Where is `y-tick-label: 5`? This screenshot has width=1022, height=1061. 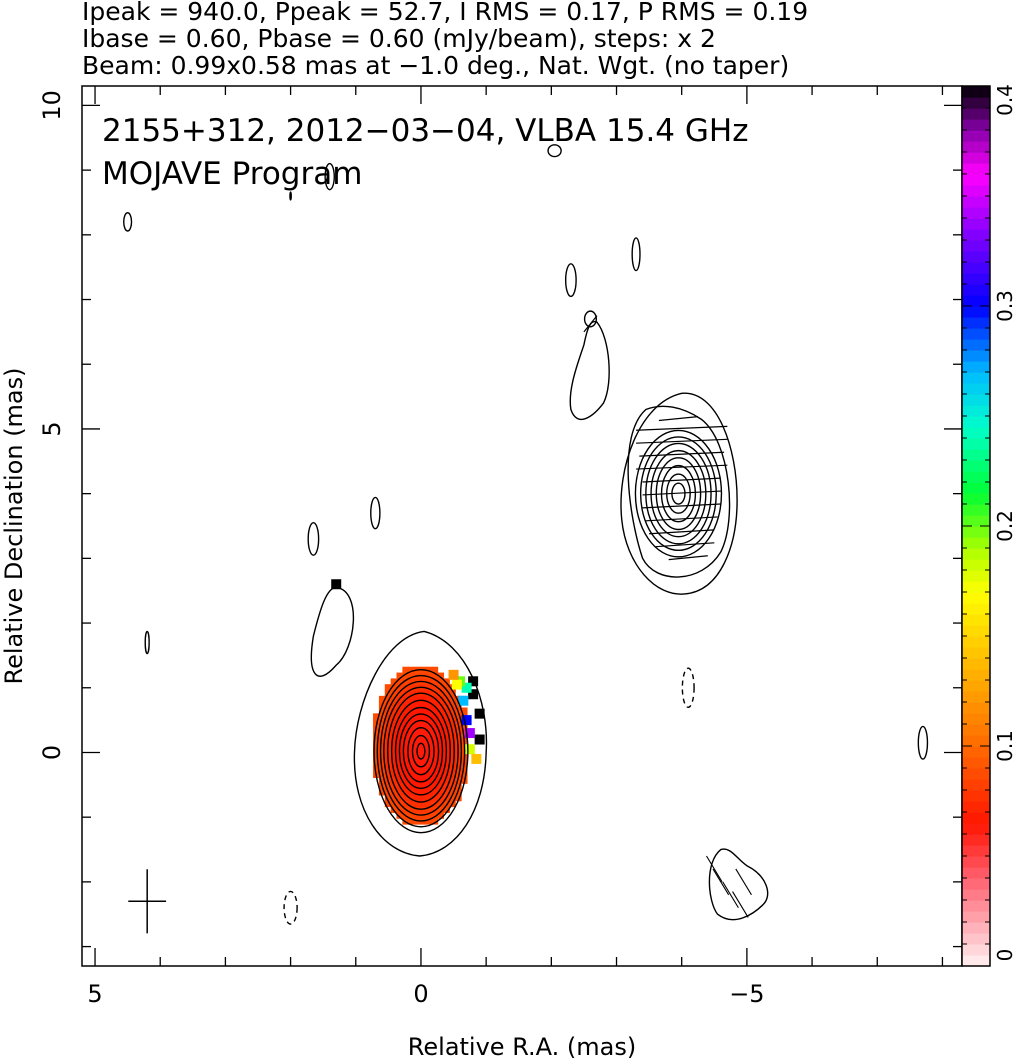 y-tick-label: 5 is located at coordinates (52, 428).